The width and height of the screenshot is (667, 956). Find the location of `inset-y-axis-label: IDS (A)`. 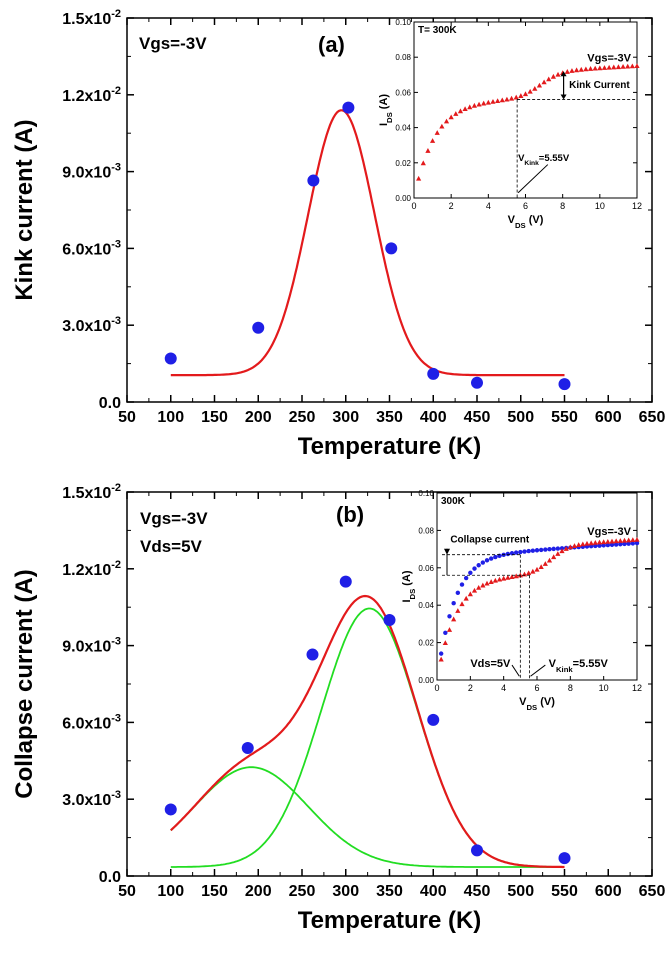

inset-y-axis-label: IDS (A) is located at coordinates (386, 110).